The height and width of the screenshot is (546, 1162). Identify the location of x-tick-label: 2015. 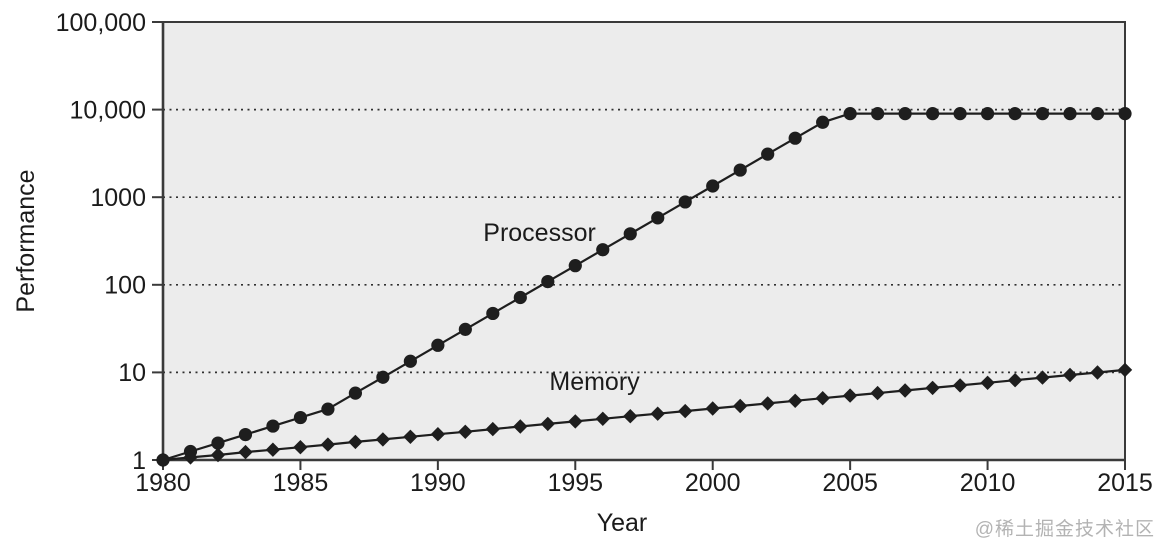
(1125, 483).